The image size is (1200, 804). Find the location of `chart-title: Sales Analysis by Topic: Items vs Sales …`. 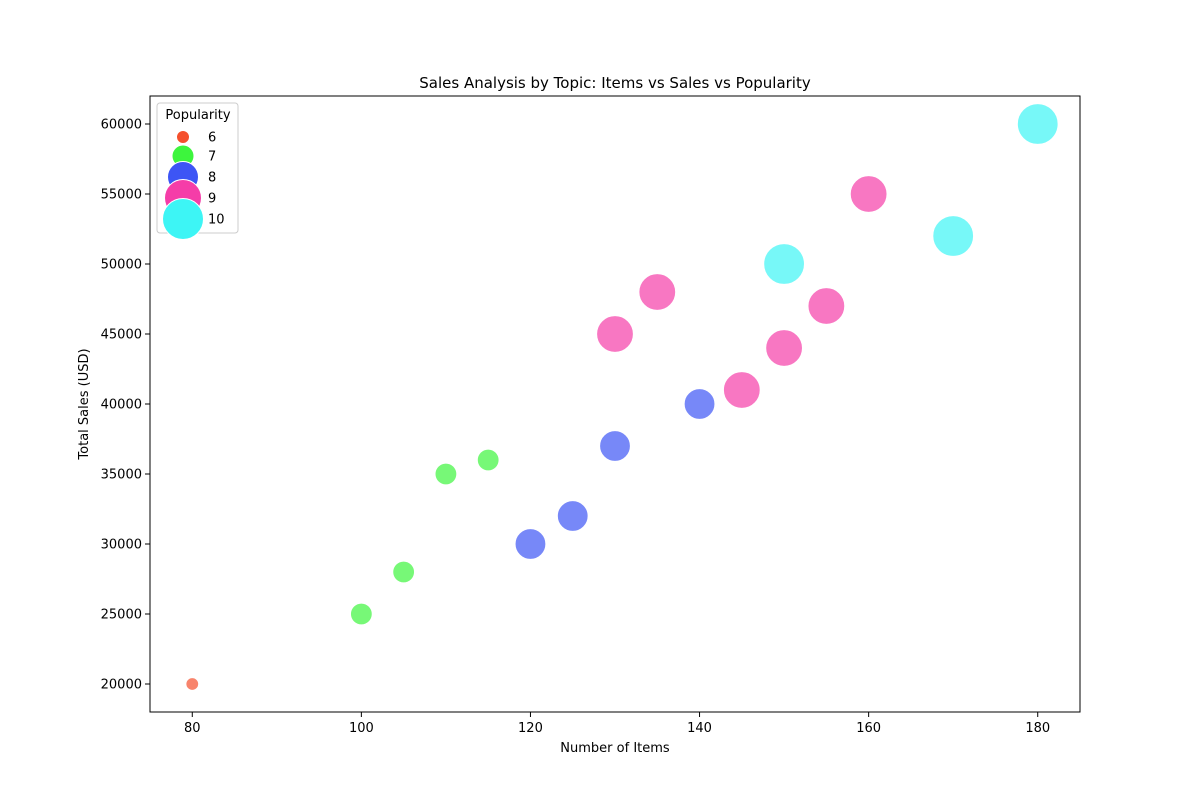

chart-title: Sales Analysis by Topic: Items vs Sales … is located at coordinates (615, 83).